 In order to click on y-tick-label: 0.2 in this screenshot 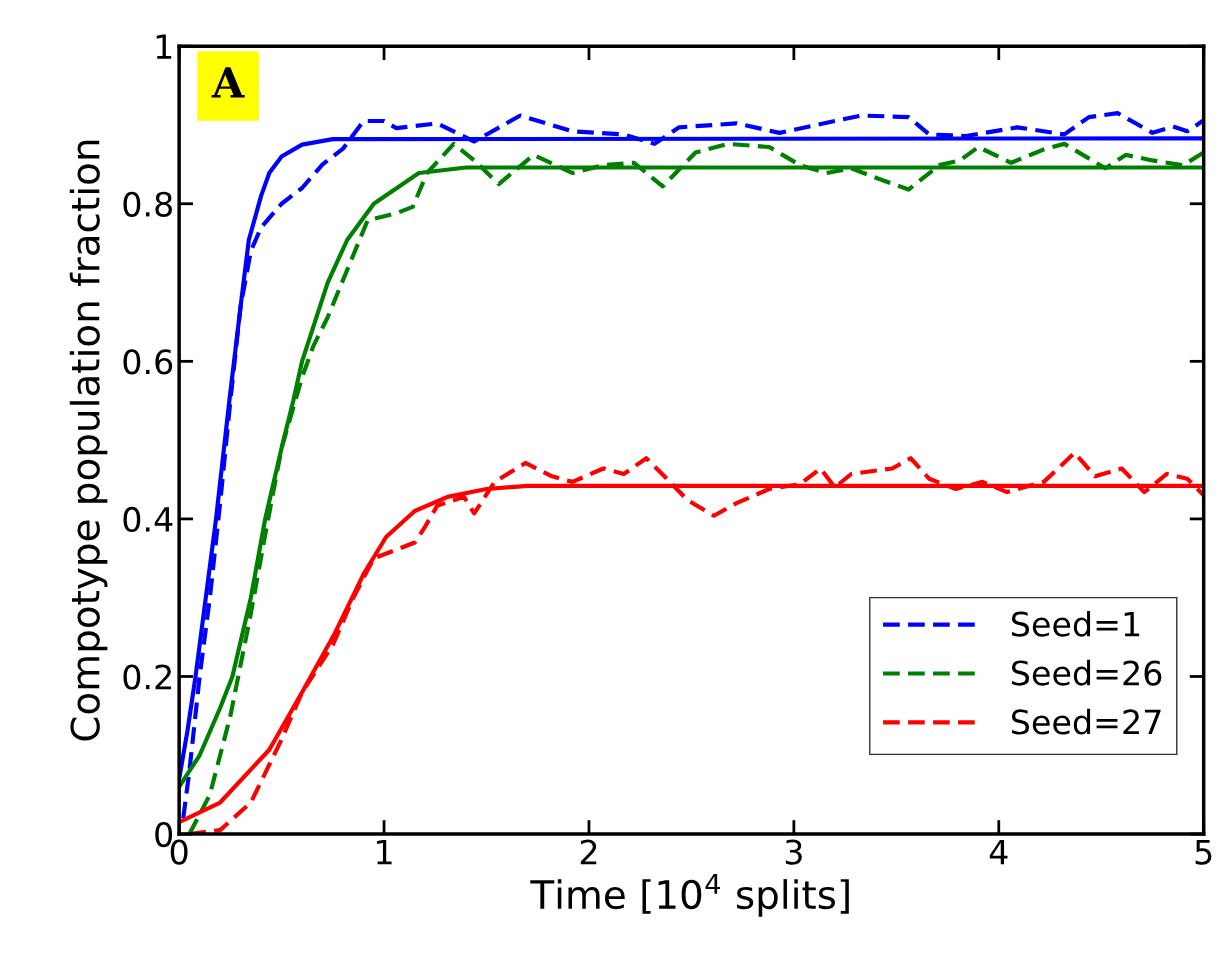, I will do `click(147, 677)`.